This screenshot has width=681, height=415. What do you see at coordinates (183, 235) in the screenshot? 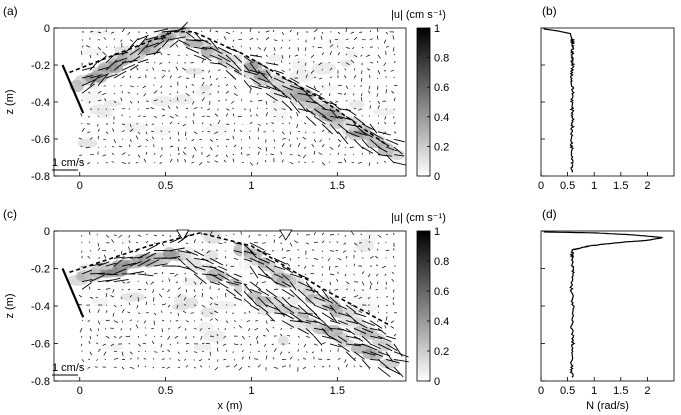
I see `position-marker` at bounding box center [183, 235].